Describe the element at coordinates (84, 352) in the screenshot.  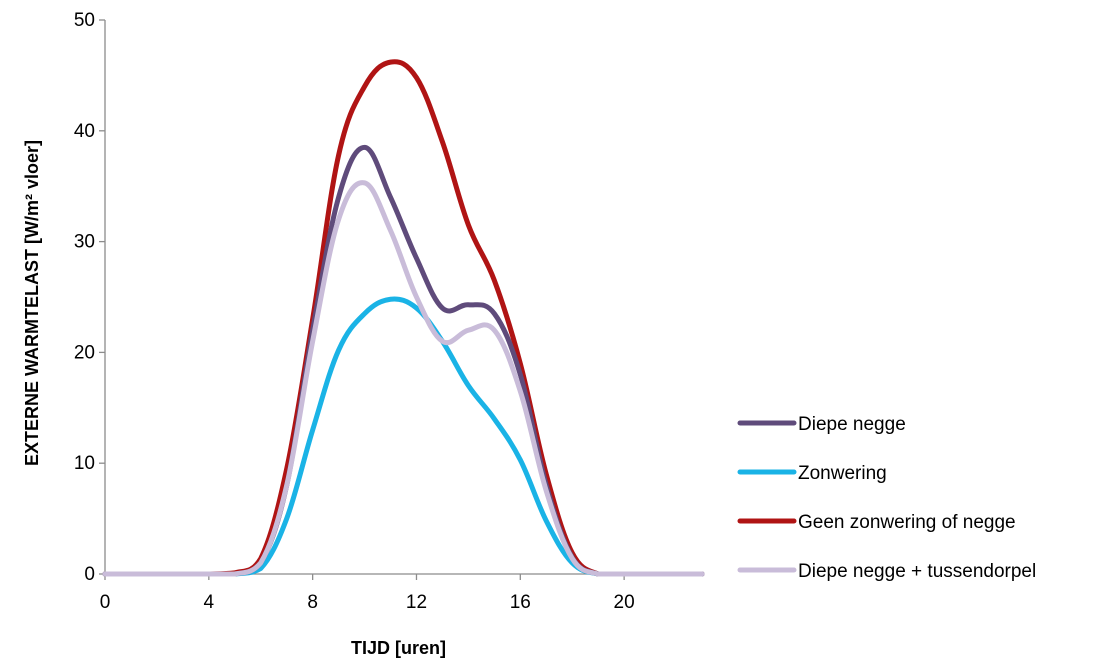
I see `y-tick-label: 20` at that location.